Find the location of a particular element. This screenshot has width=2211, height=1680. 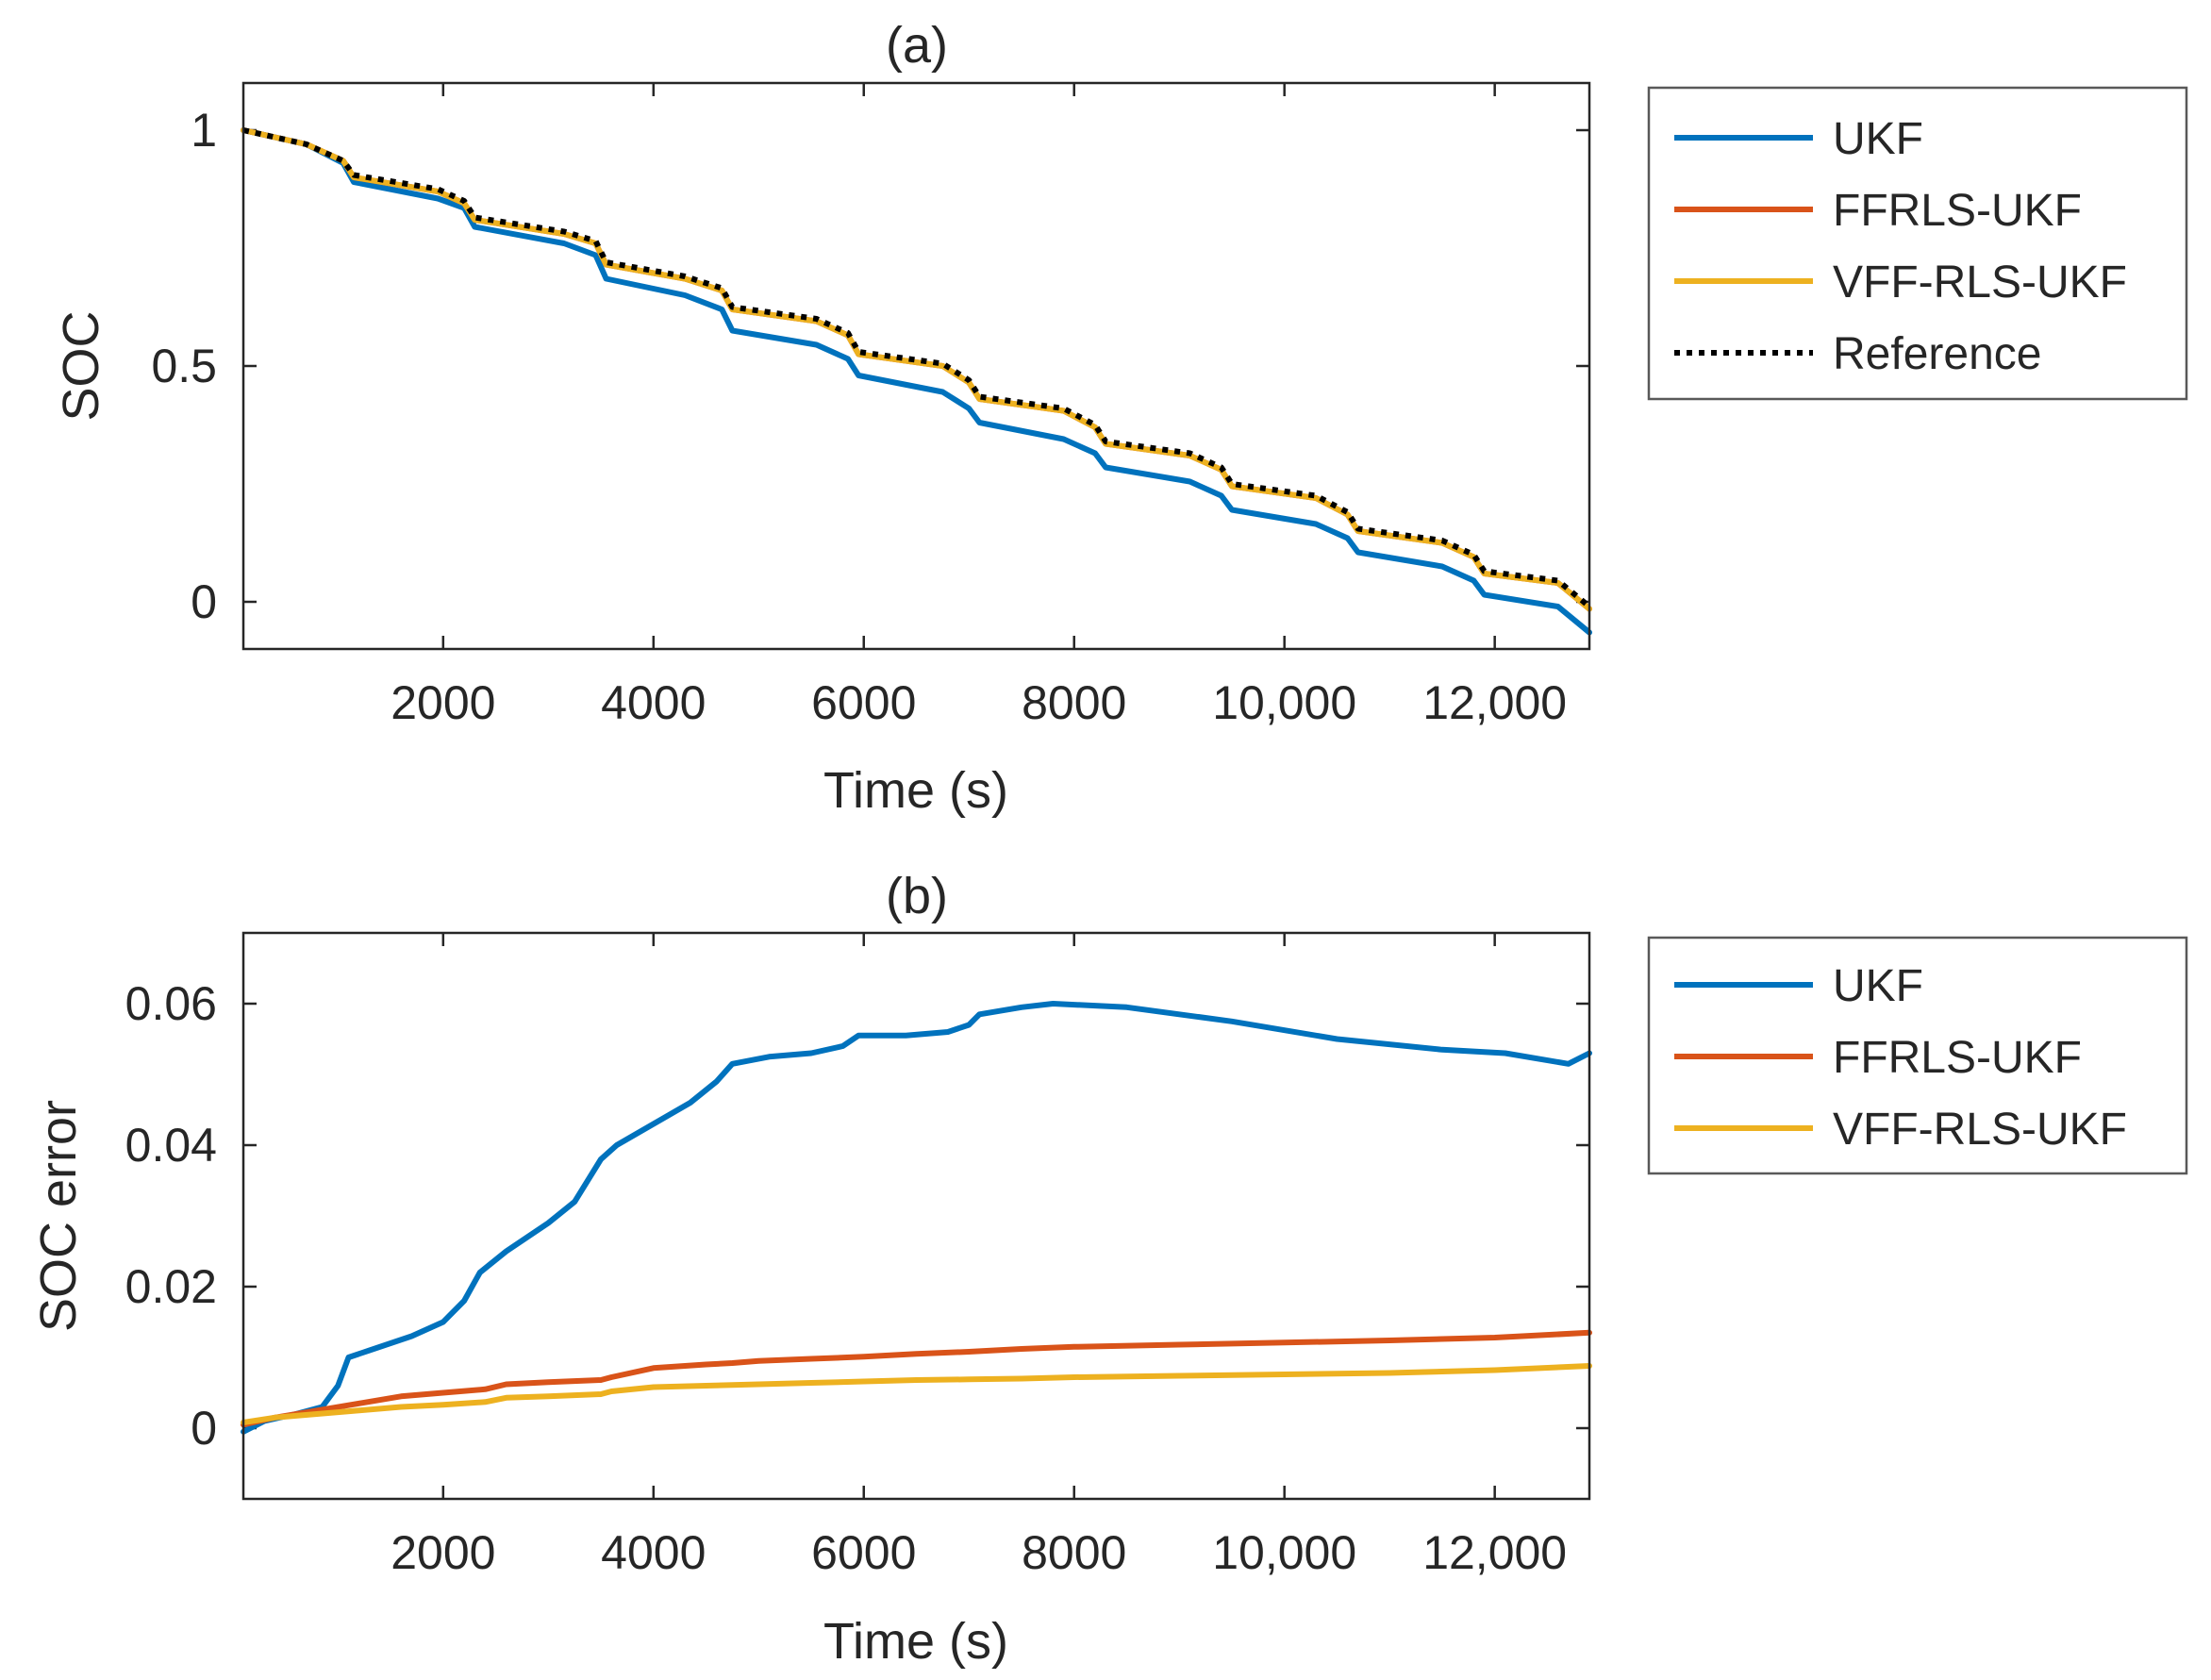

legend-reference-label: Reference is located at coordinates (1937, 354).